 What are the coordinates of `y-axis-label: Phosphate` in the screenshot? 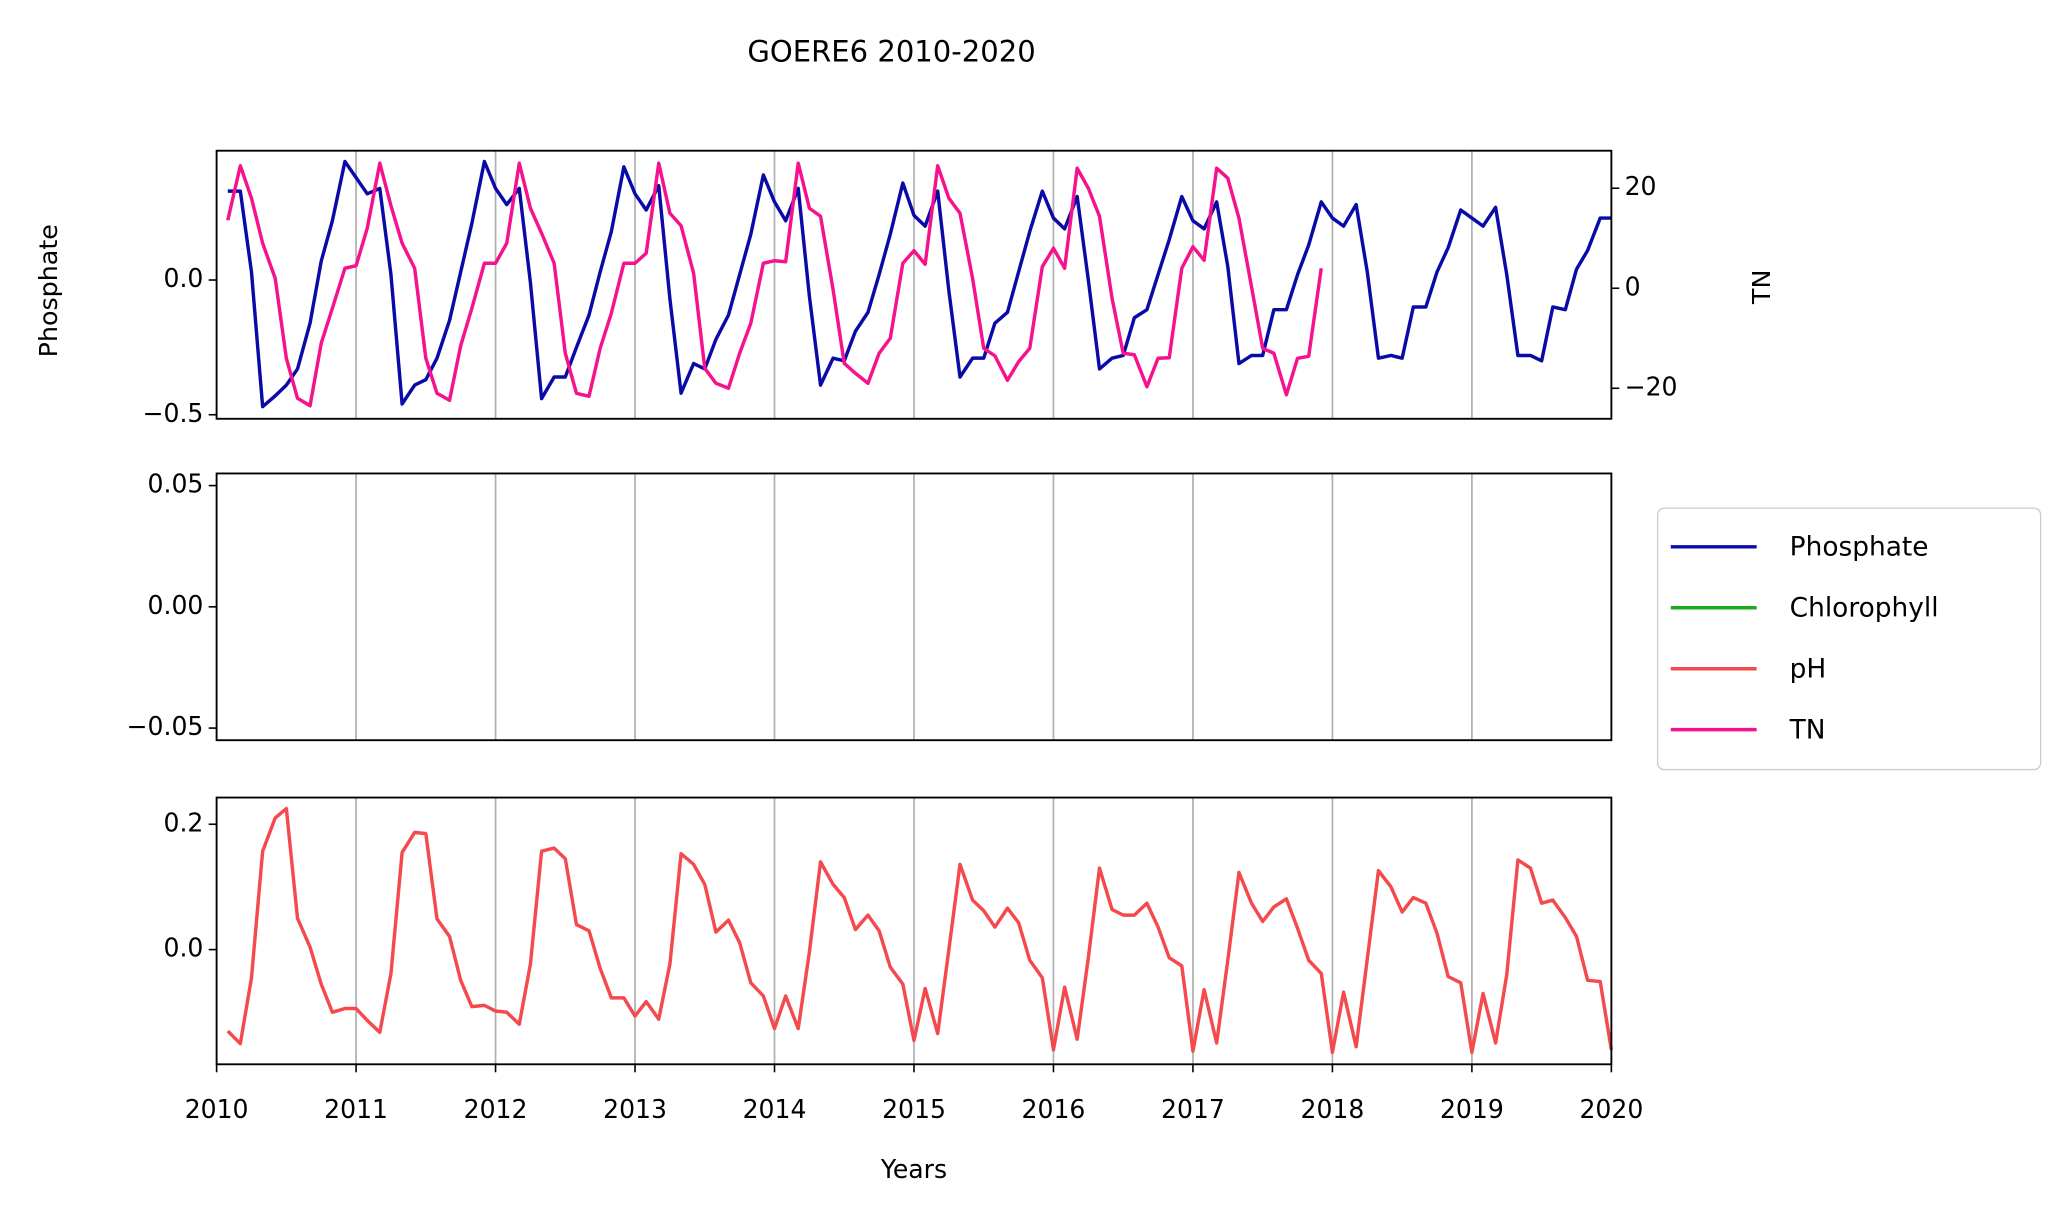 It's located at (48, 290).